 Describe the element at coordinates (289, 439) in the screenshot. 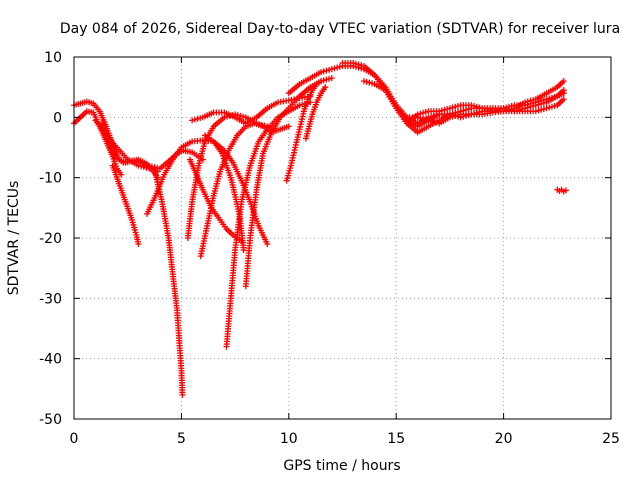

I see `x-tick-label: 10` at that location.